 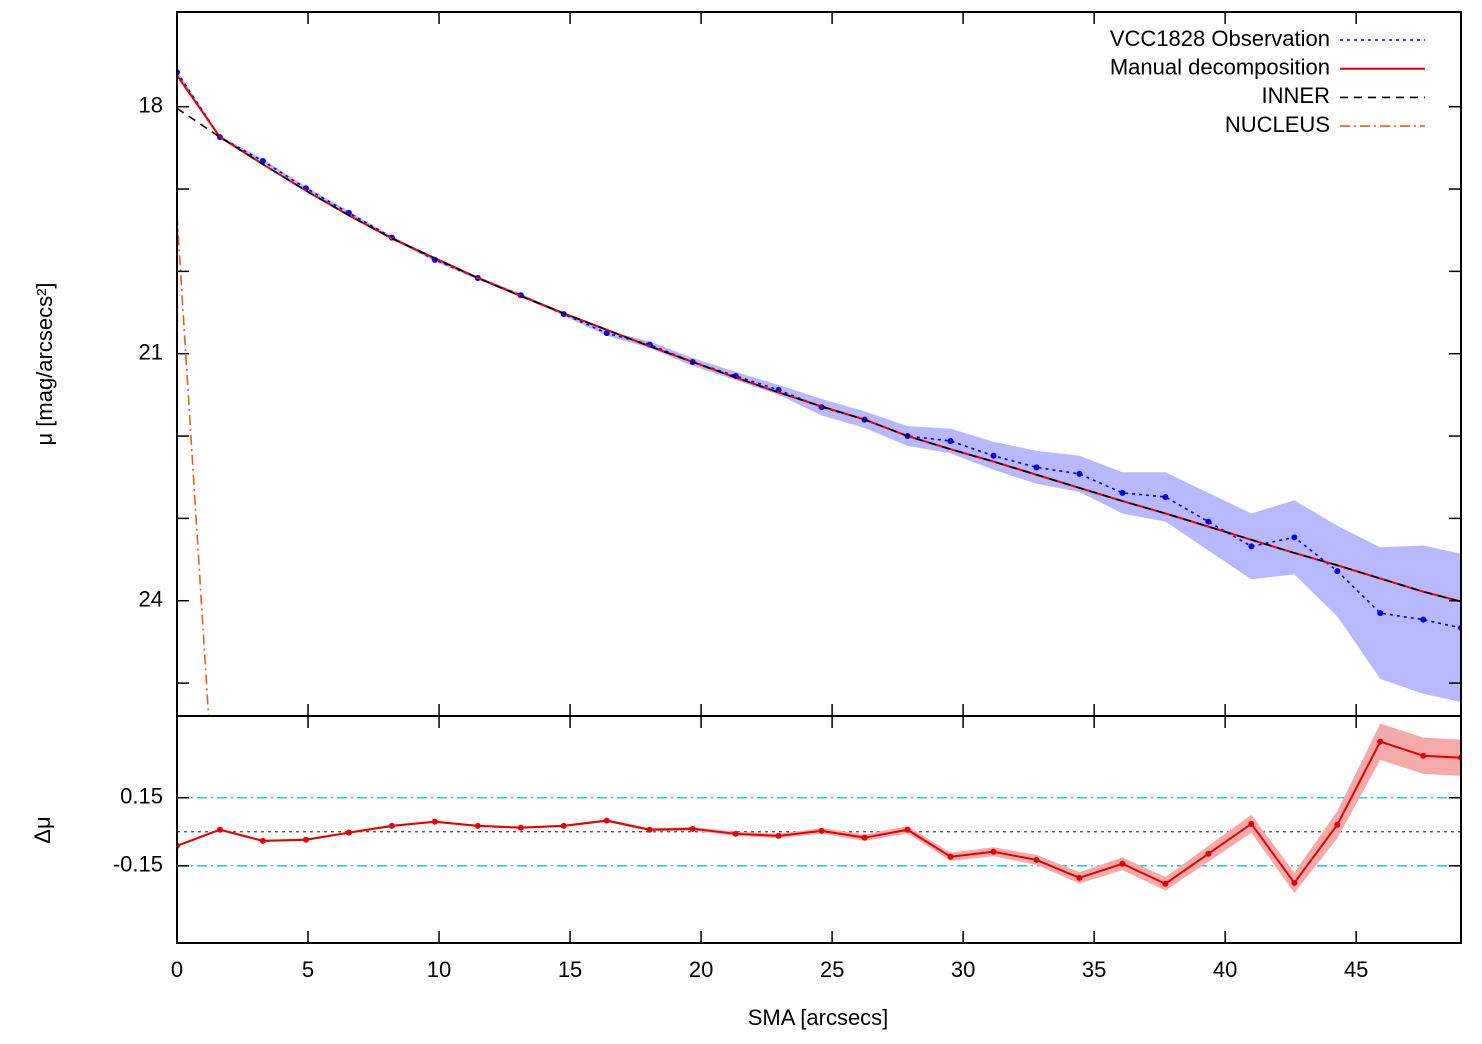 What do you see at coordinates (1225, 969) in the screenshot?
I see `x-tick-label: 40` at bounding box center [1225, 969].